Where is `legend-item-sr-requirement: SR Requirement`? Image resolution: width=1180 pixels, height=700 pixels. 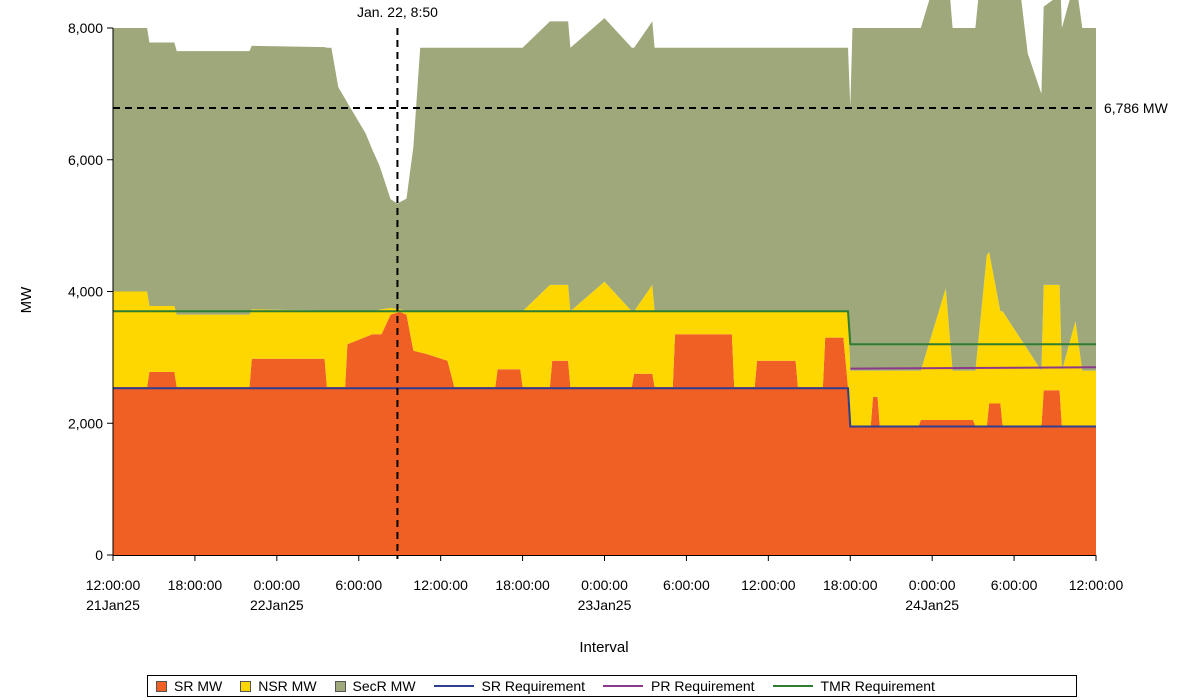
legend-item-sr-requirement: SR Requirement is located at coordinates (509, 686).